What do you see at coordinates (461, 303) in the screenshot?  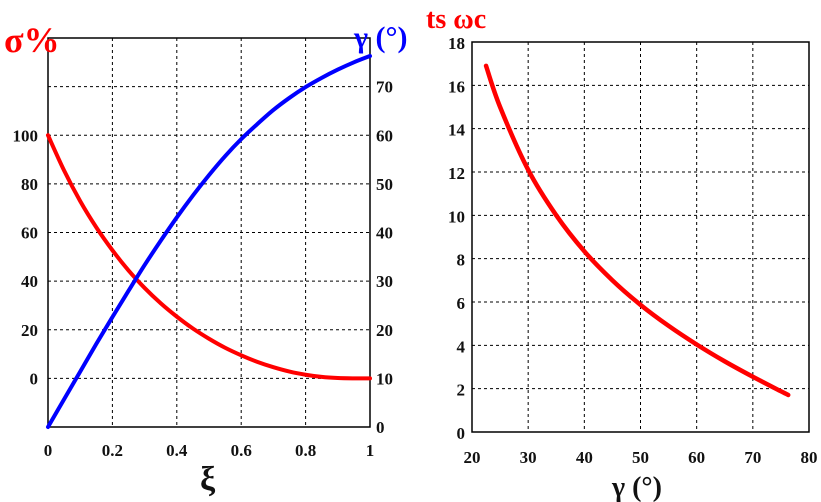 I see `y-tick-label: 6` at bounding box center [461, 303].